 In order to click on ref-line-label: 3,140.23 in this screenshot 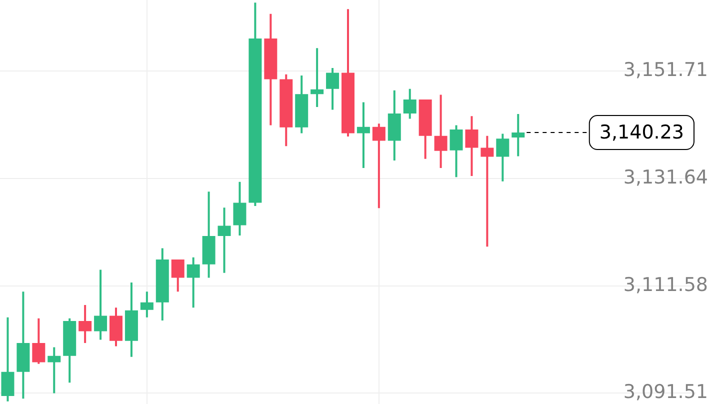, I will do `click(641, 132)`.